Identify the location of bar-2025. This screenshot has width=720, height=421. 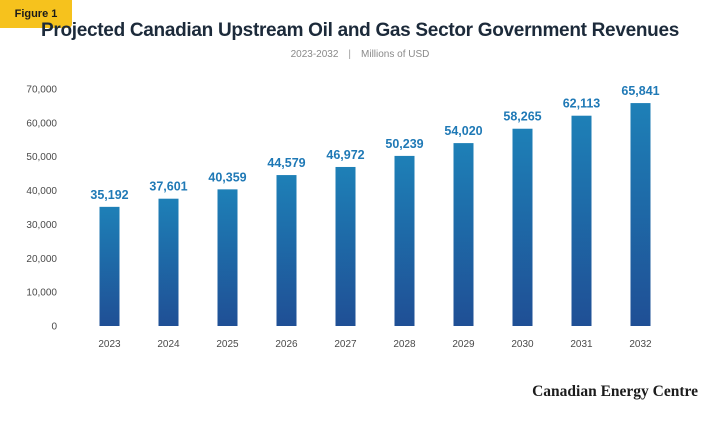
(227, 257).